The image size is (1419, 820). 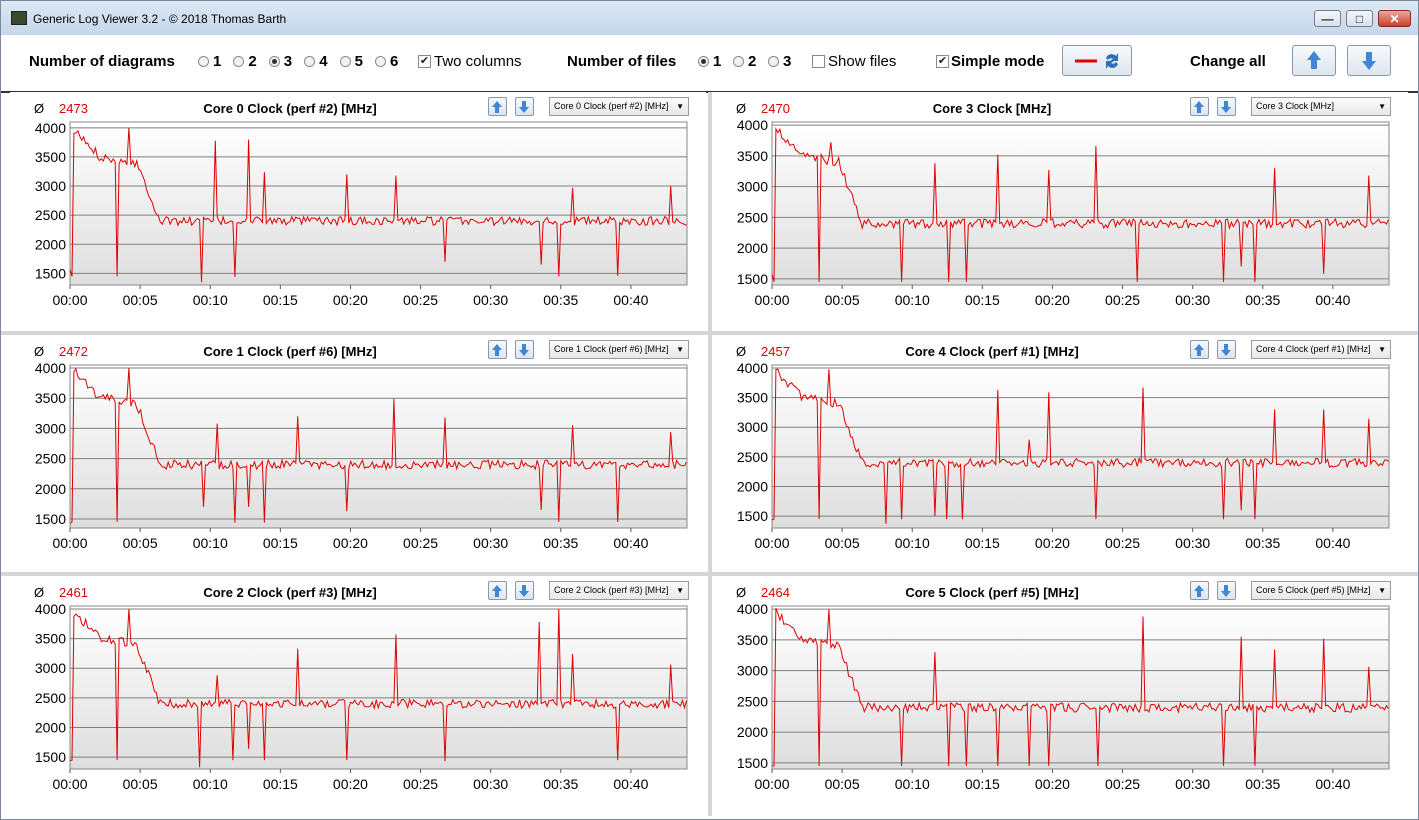 What do you see at coordinates (1369, 60) in the screenshot?
I see `change-all-down-button` at bounding box center [1369, 60].